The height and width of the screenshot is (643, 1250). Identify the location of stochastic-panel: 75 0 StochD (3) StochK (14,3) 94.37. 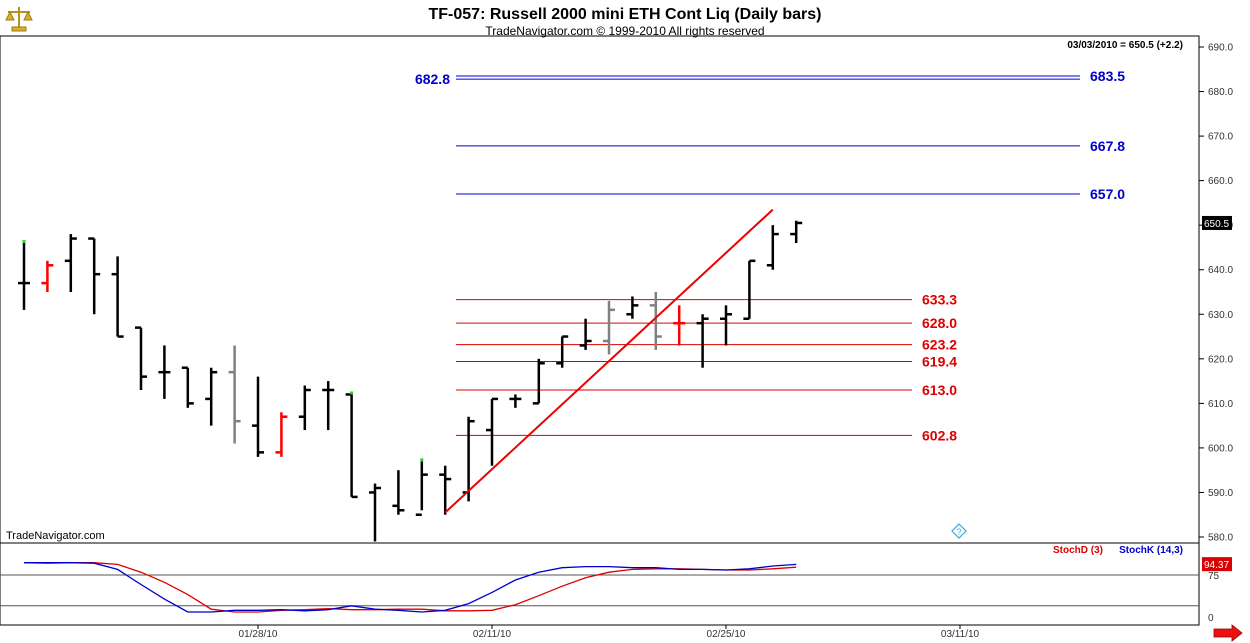
(616, 584).